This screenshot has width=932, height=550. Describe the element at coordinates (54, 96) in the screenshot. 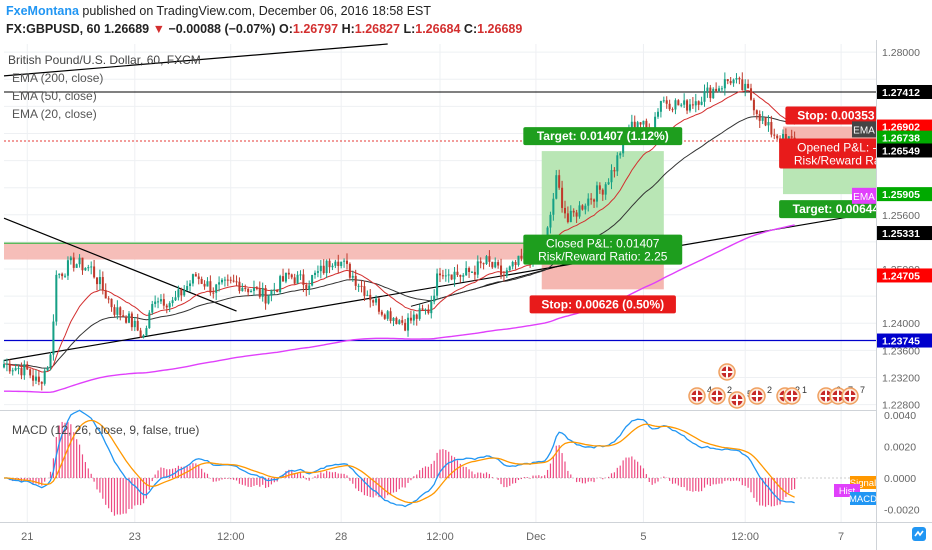

I see `legend-ema50: EMA (50, close)` at that location.